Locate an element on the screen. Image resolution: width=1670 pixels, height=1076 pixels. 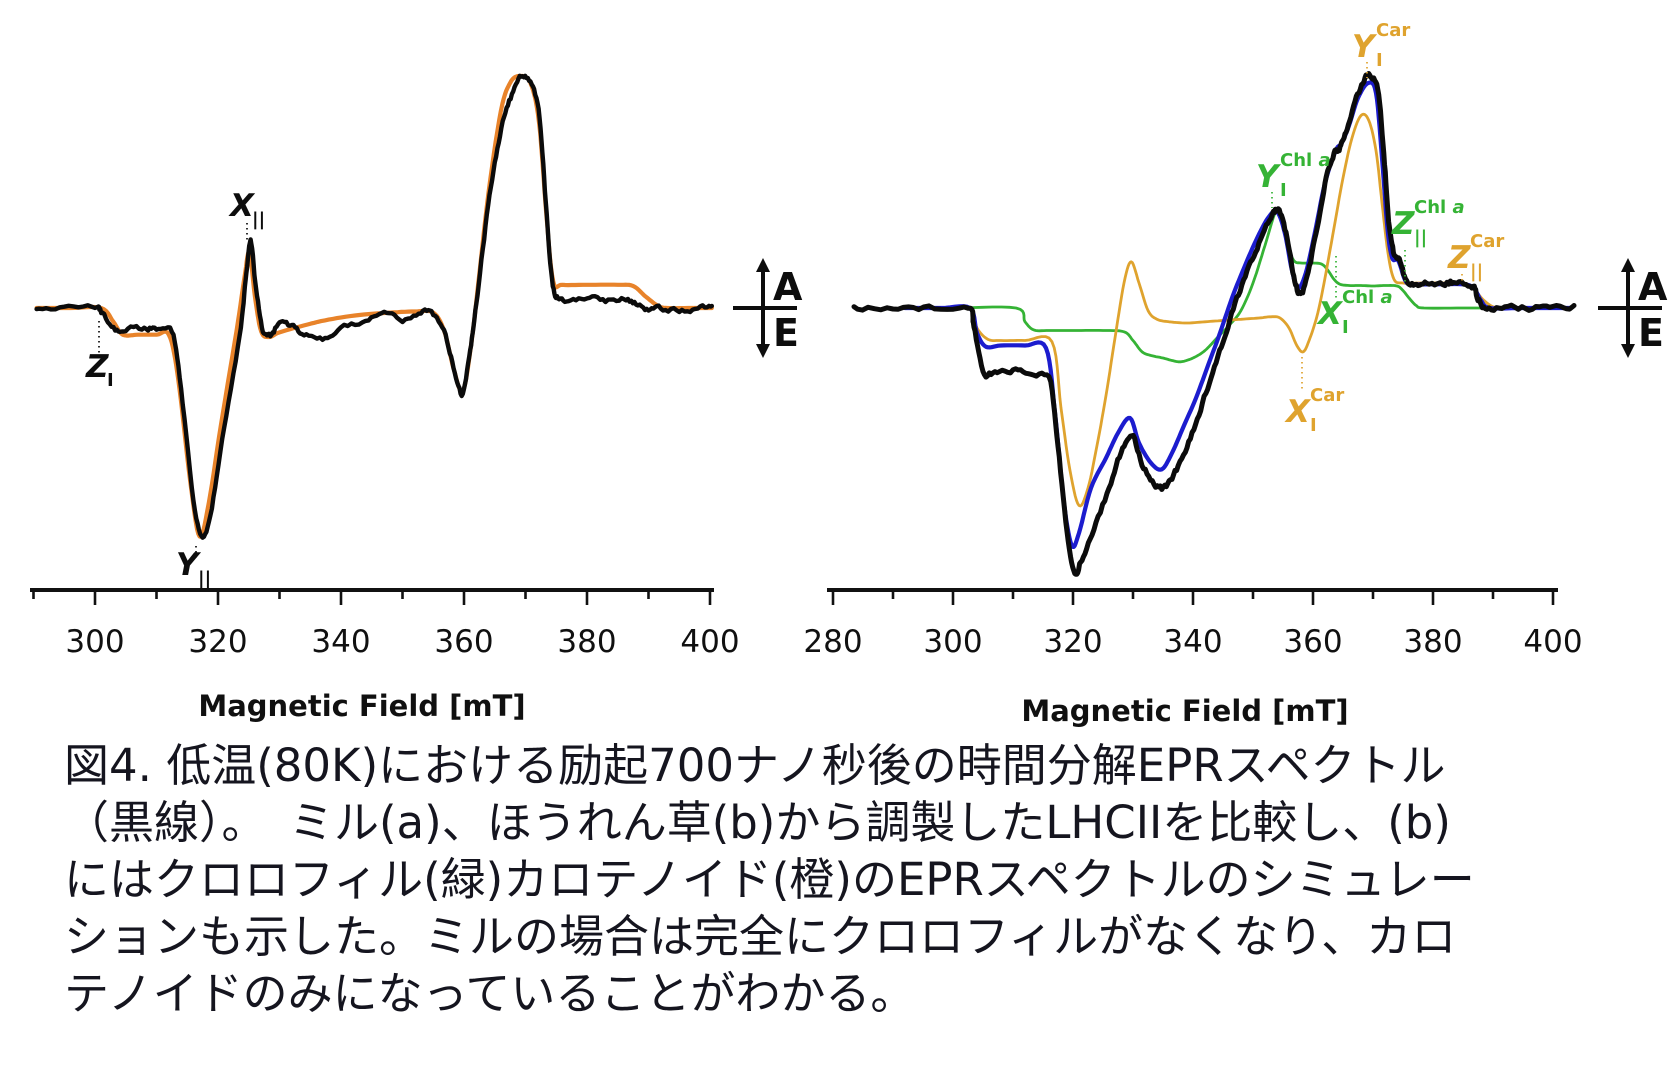
tick-label-280: 280 is located at coordinates (832, 642).